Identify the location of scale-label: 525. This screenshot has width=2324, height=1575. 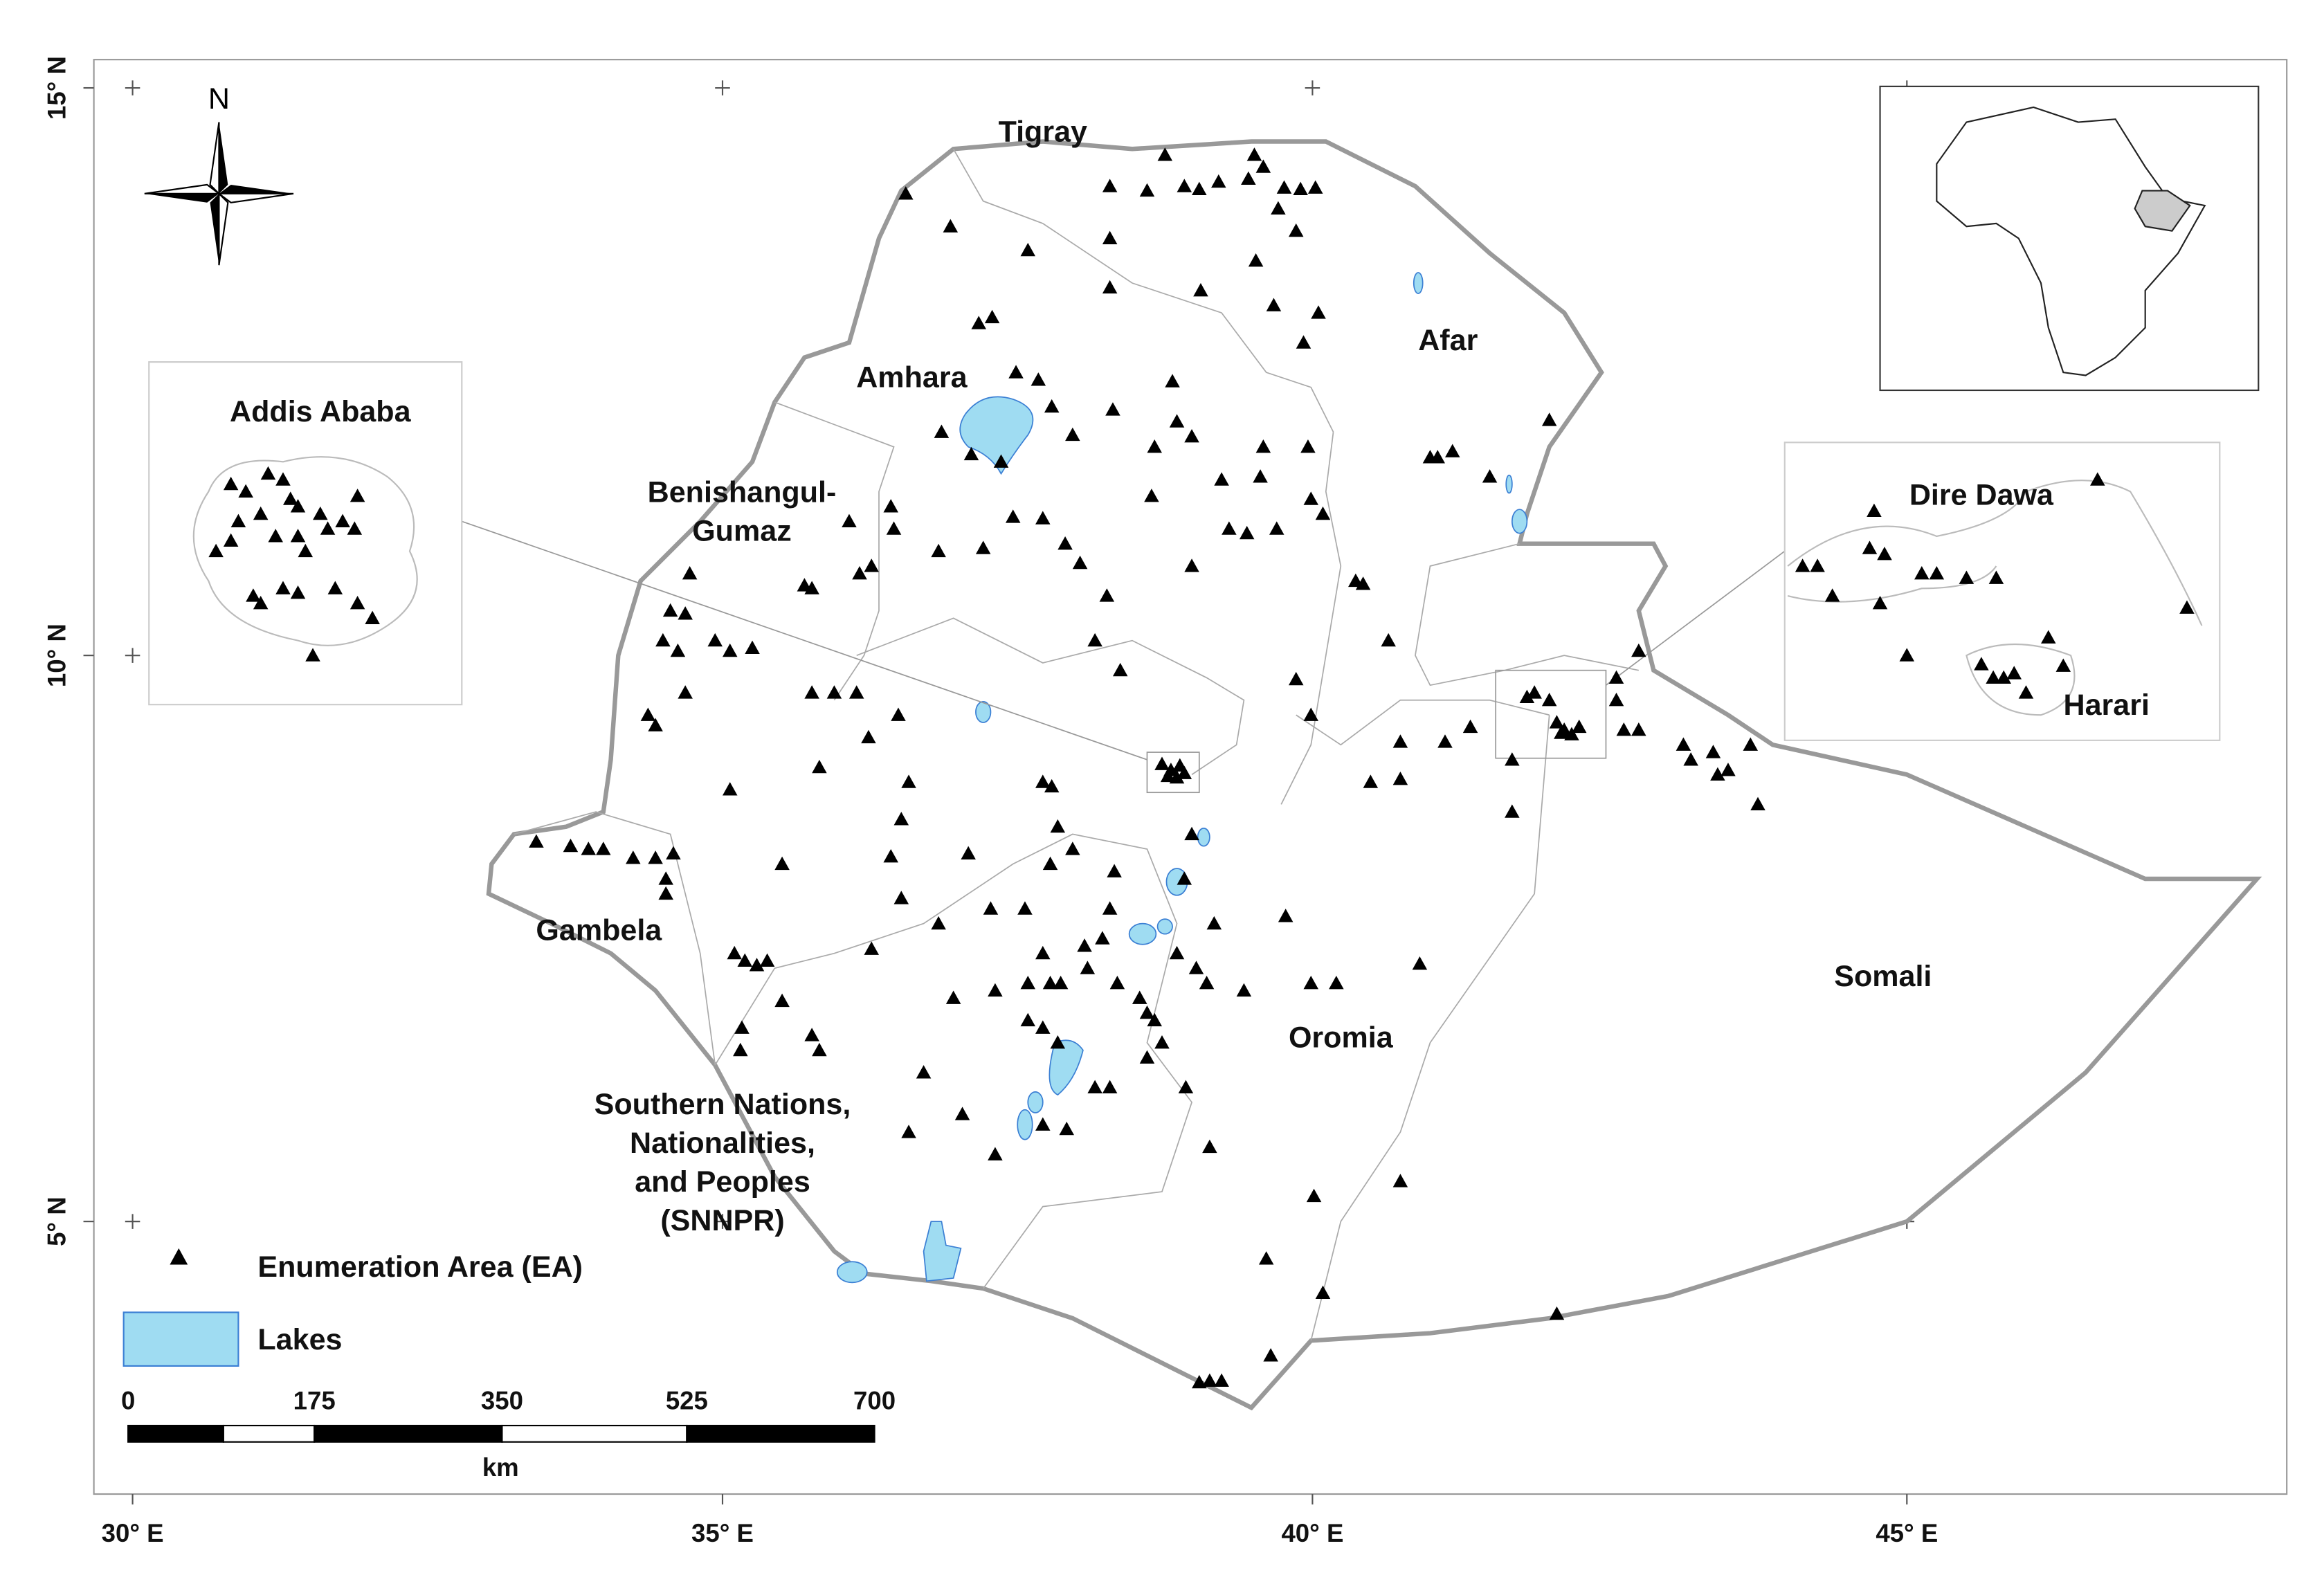
(687, 1400).